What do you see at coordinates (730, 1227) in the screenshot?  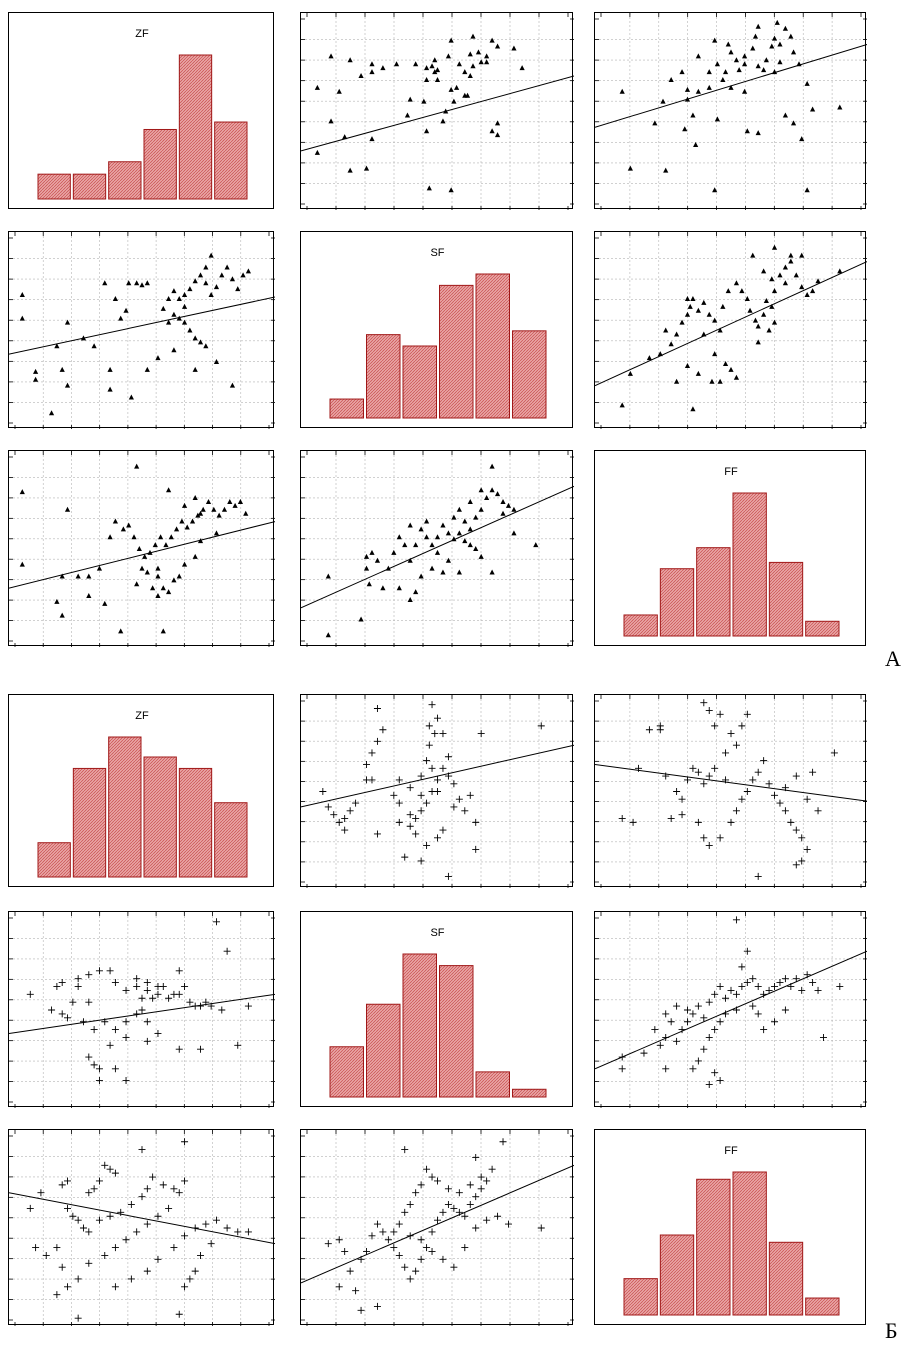 I see `histogram-panel-17: FF` at bounding box center [730, 1227].